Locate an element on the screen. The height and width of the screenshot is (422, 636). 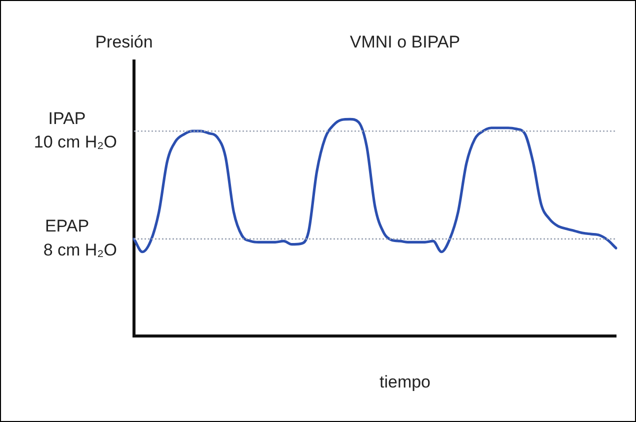
ref-line-label: EPAP is located at coordinates (67, 226).